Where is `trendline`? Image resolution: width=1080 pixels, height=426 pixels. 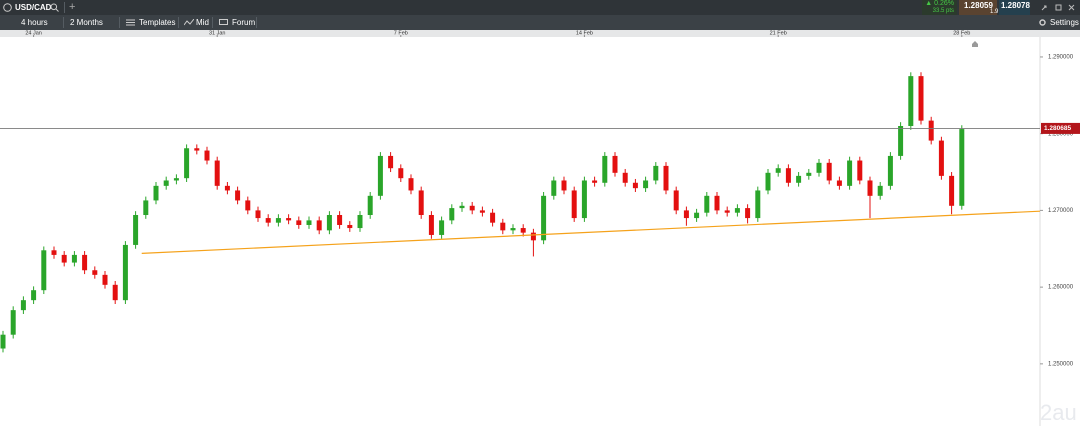
trendline is located at coordinates (591, 232).